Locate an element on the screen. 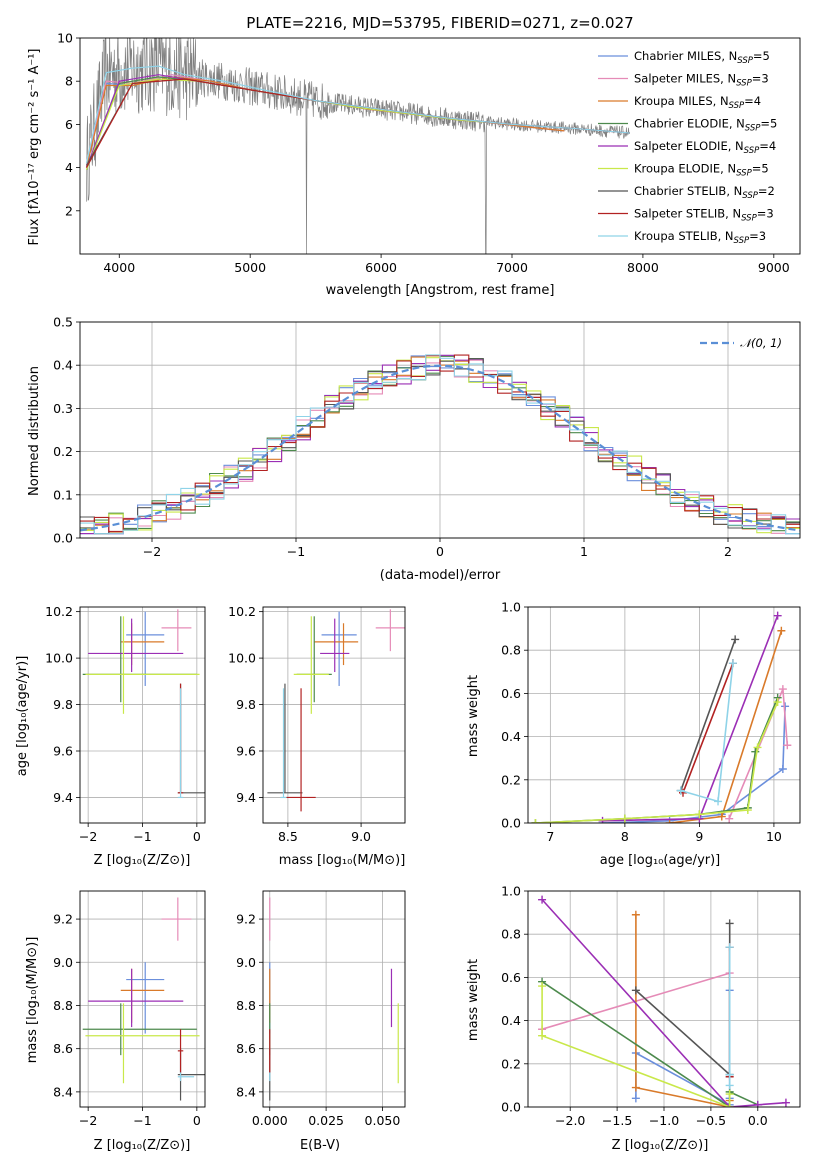 Image resolution: width=819 pixels, height=1170 pixels. spectrum-xlabel: wavelength [Angstrom, rest frame] is located at coordinates (440, 290).